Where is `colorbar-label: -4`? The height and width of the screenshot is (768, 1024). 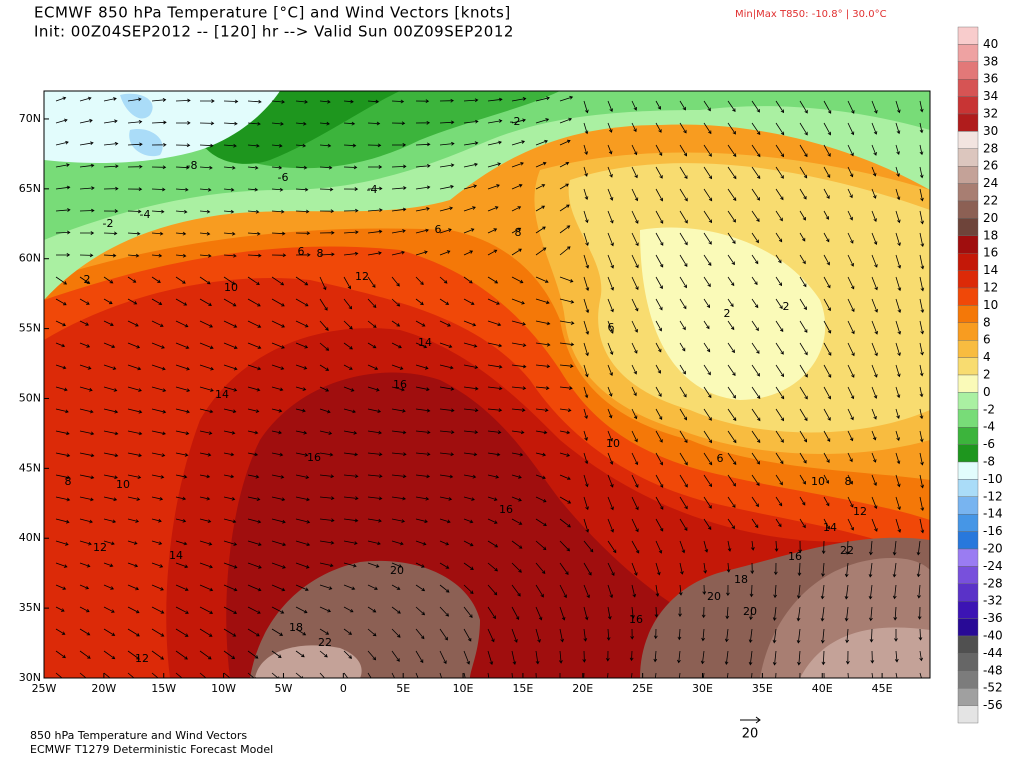
colorbar-label: -4 is located at coordinates (989, 427).